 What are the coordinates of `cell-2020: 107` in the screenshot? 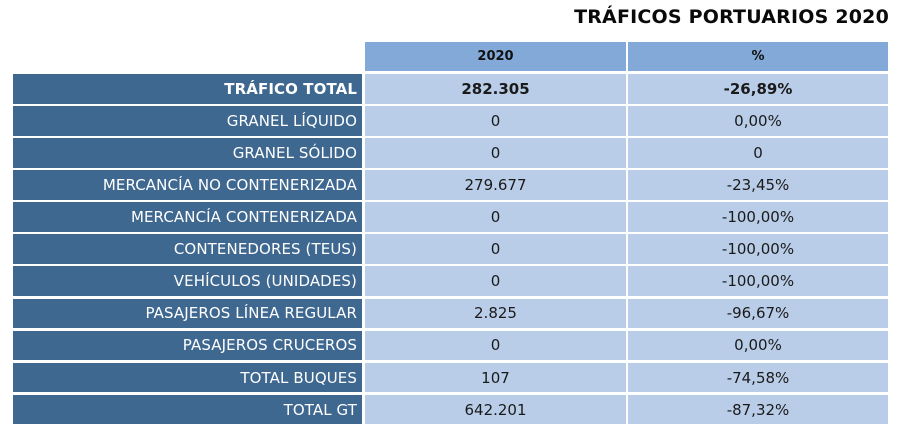 It's located at (495, 377).